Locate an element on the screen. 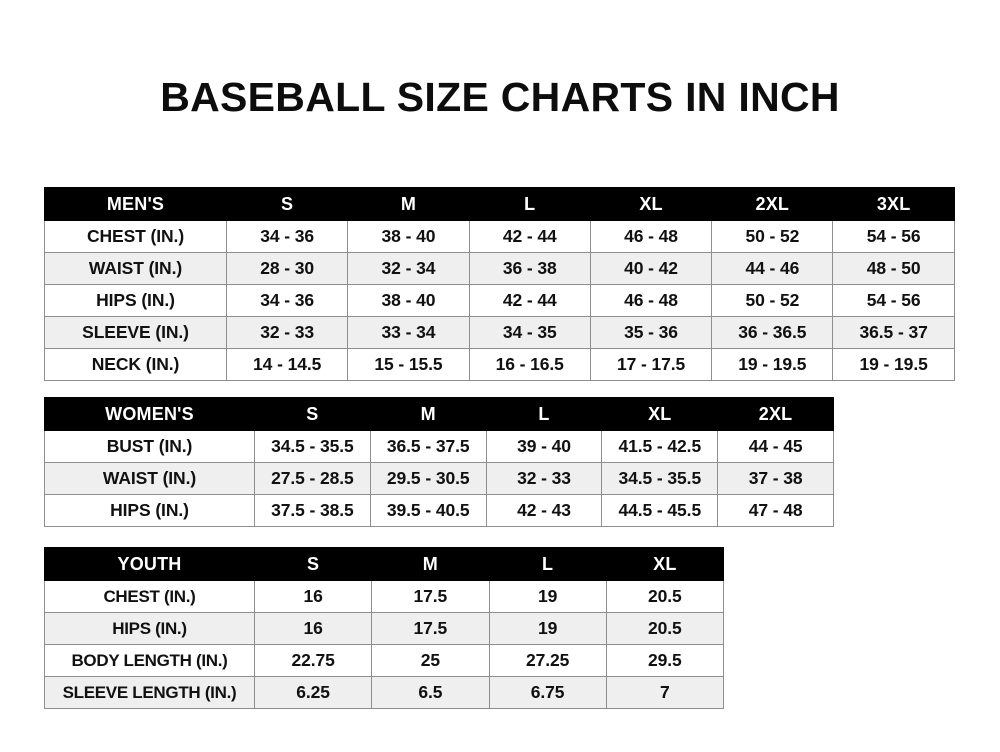 This screenshot has height=752, width=1000. cell-value: 42 - 44 is located at coordinates (529, 236).